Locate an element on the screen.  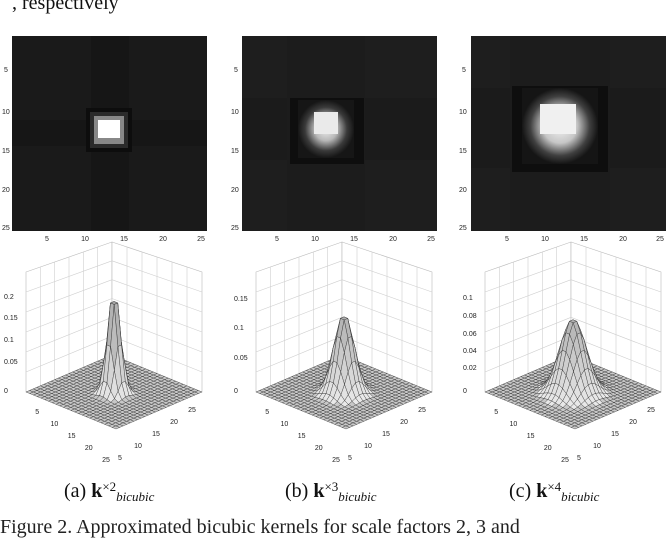
subcaption-label: (b) is located at coordinates (297, 491).